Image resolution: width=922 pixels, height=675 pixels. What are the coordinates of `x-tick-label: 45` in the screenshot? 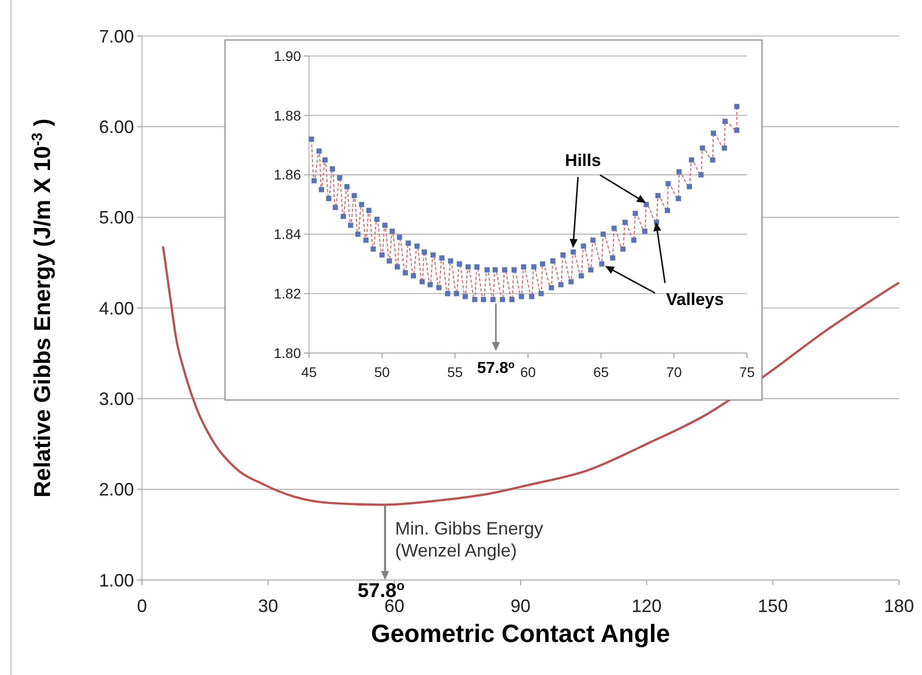 It's located at (309, 372).